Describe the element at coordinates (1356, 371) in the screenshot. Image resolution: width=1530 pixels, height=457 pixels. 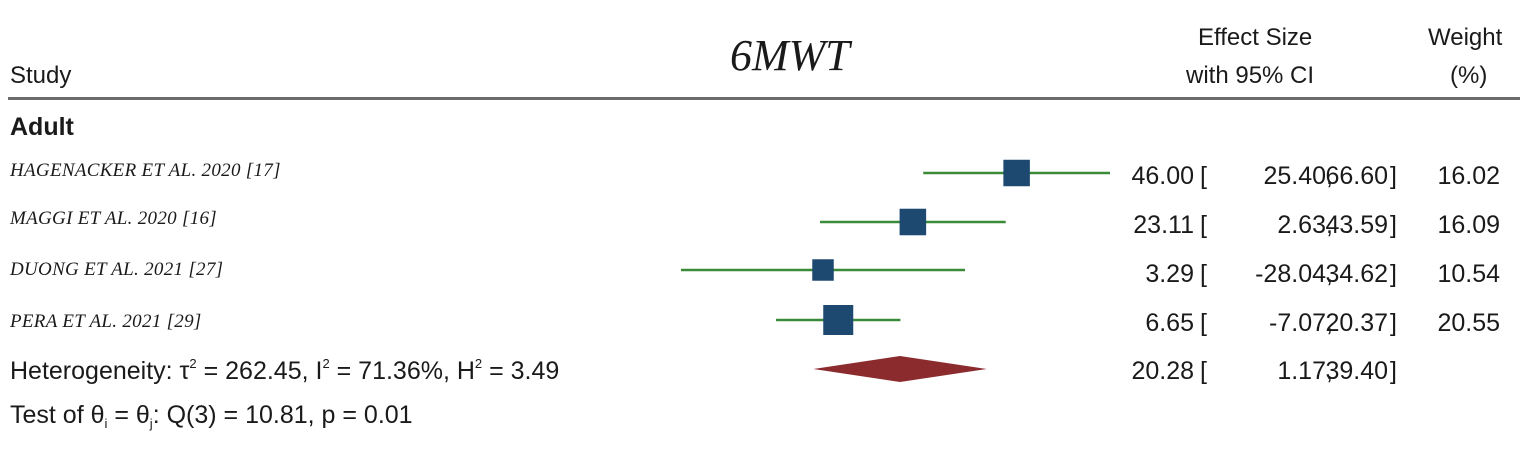
I see `pooled-ci-upper-value: 39.40` at that location.